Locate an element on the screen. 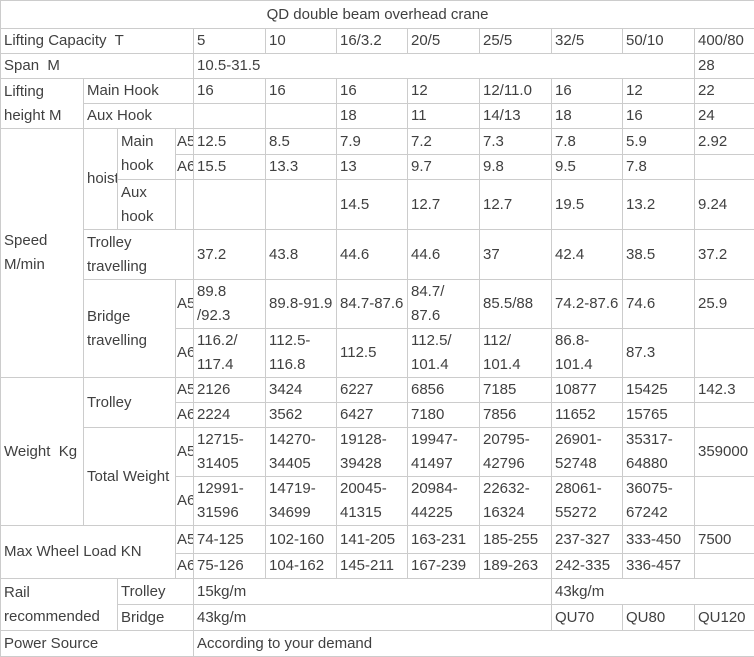  table-cell: 43kg/m is located at coordinates (653, 592).